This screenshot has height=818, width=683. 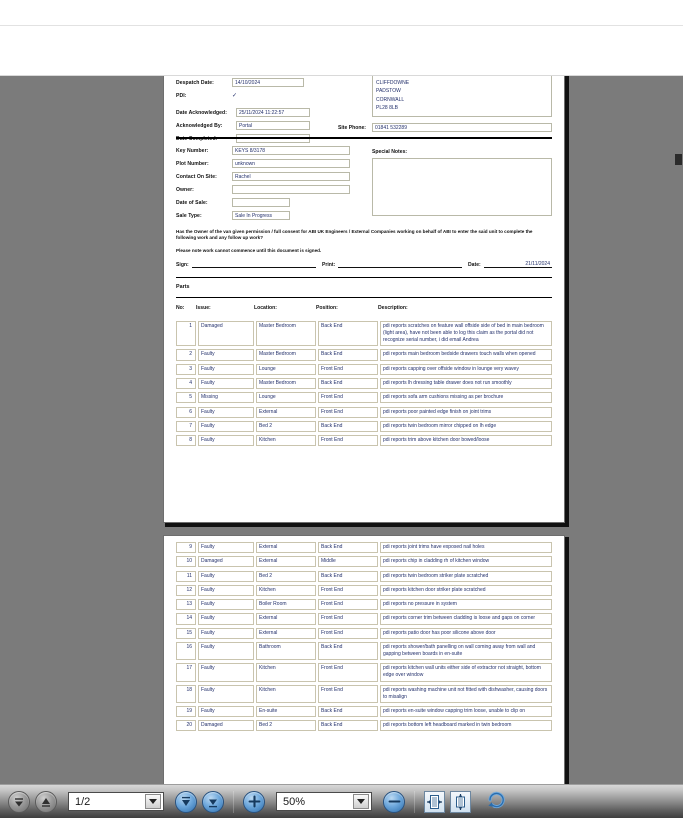 I want to click on field-value-box: 01841 532289, so click(x=462, y=127).